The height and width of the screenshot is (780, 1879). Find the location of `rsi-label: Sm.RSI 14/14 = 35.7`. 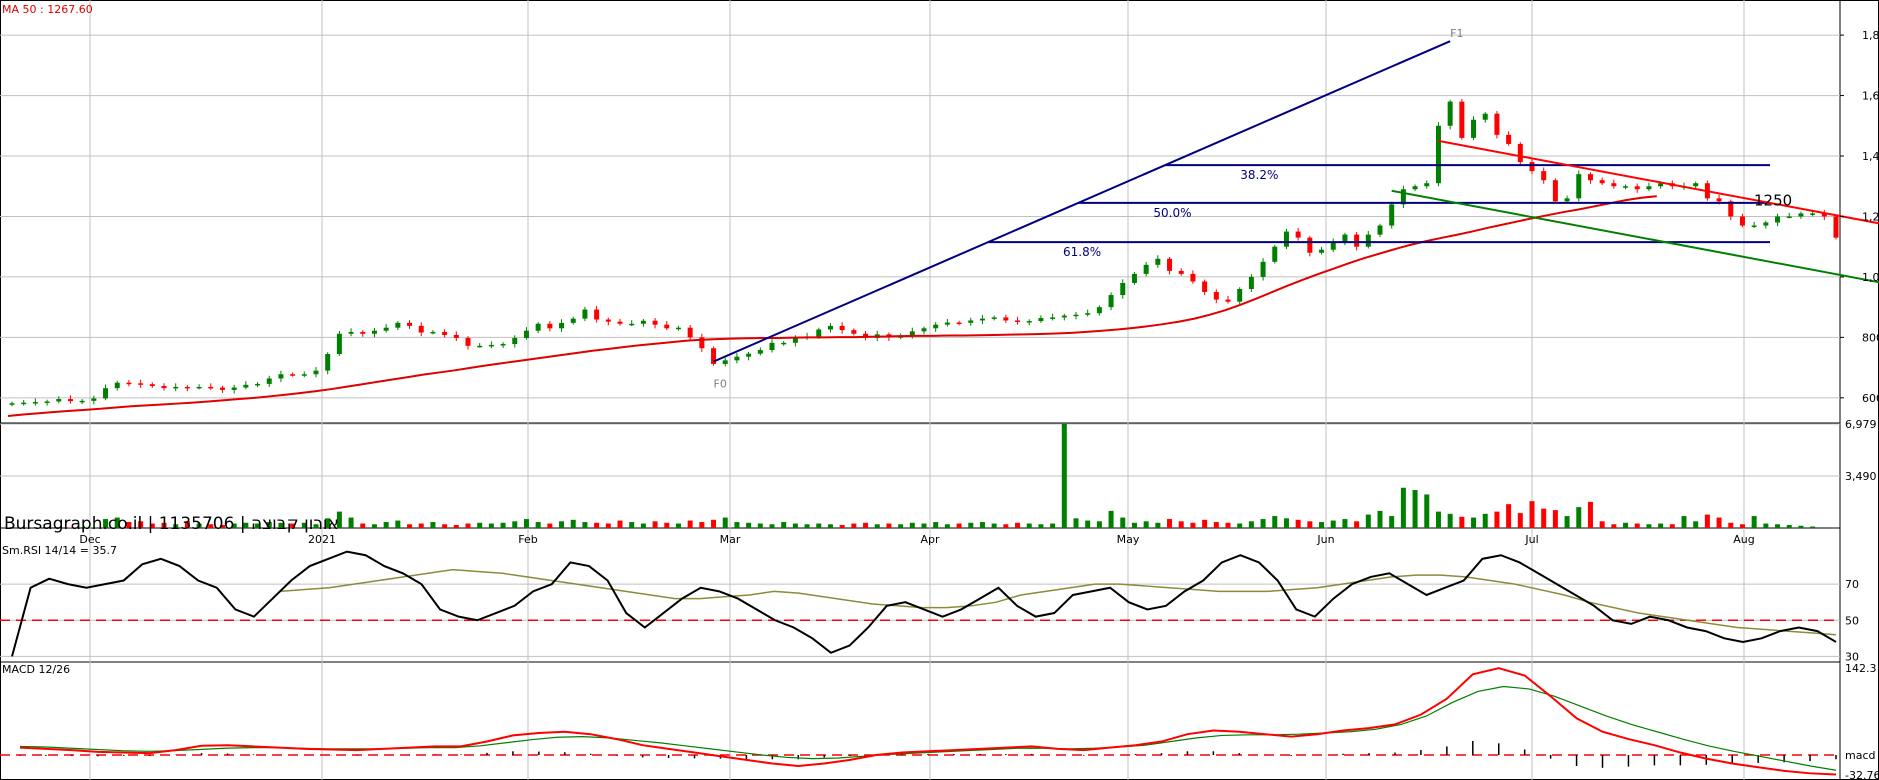

rsi-label: Sm.RSI 14/14 = 35.7 is located at coordinates (59, 550).